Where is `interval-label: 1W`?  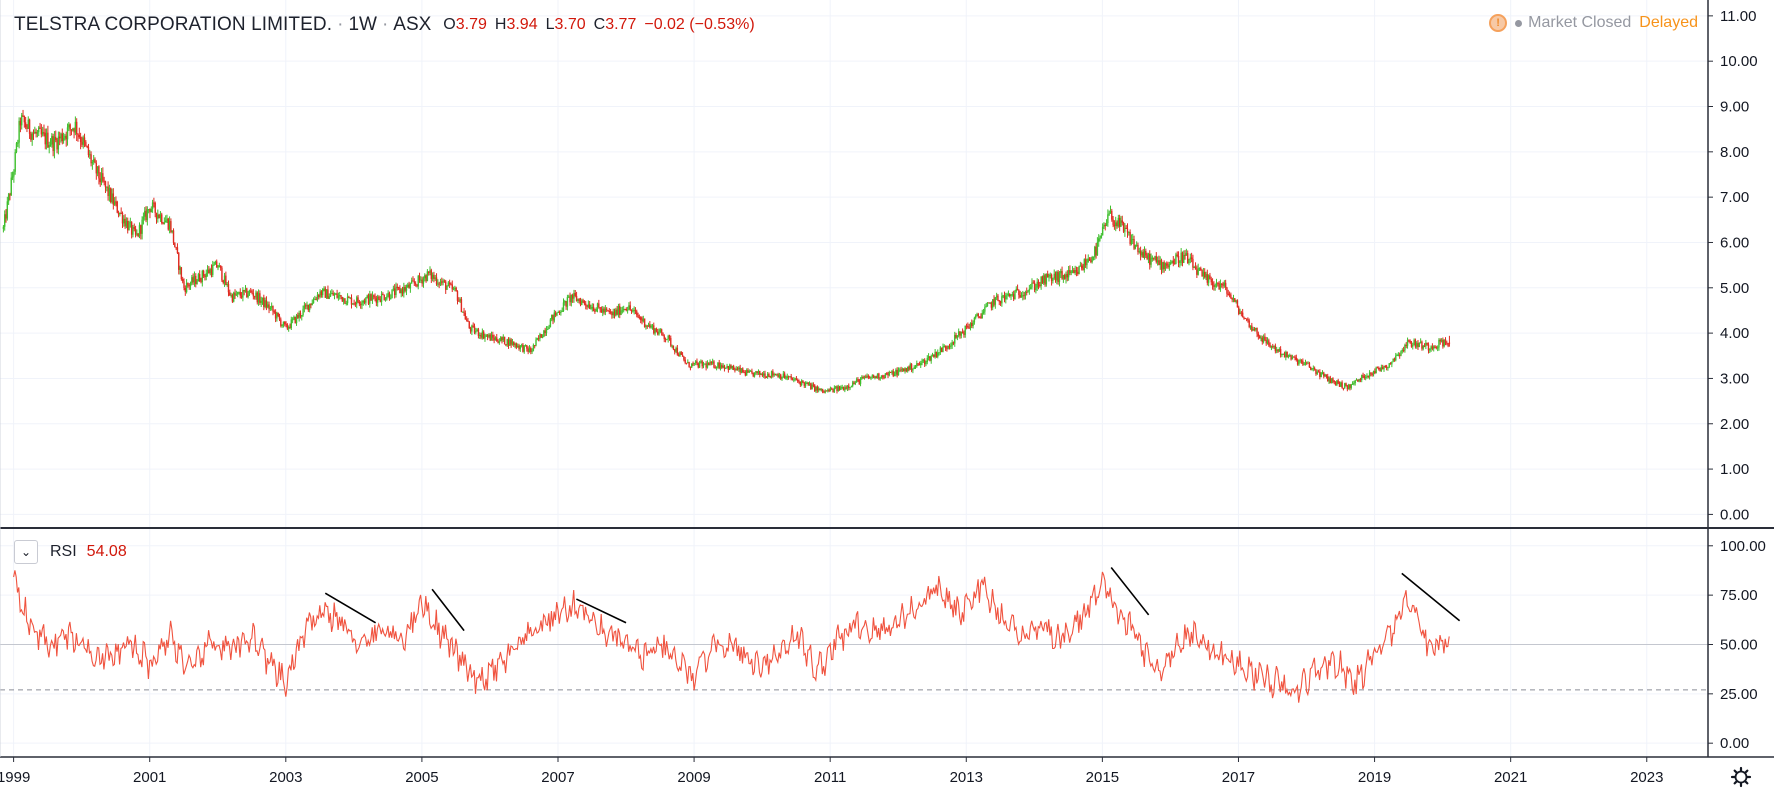
interval-label: 1W is located at coordinates (362, 24).